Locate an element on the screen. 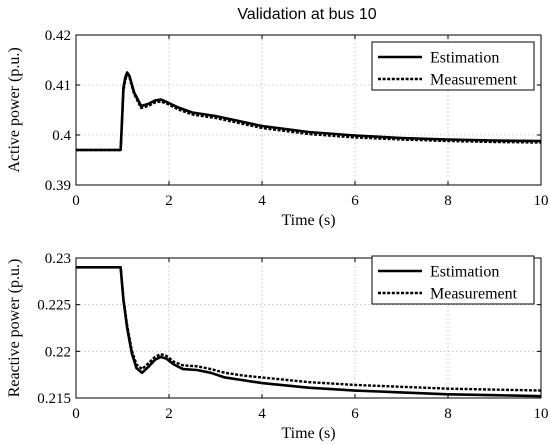  y-axis-label: Active power (p.u.) is located at coordinates (14, 109).